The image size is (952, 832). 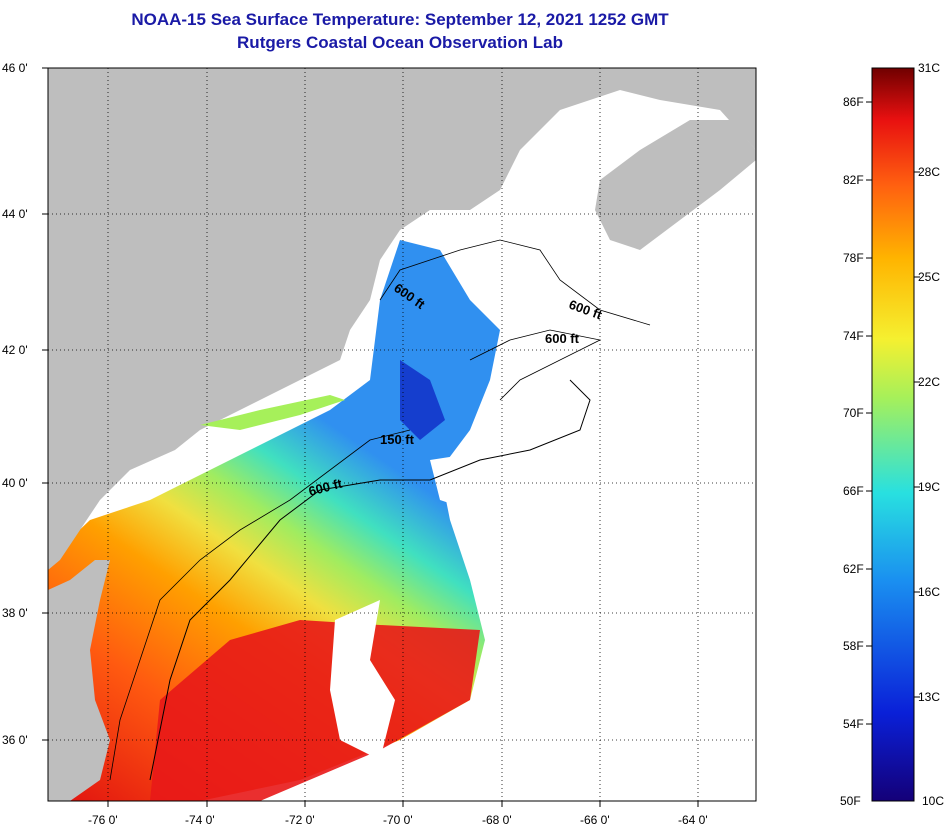 What do you see at coordinates (315, 710) in the screenshot?
I see `warm-core` at bounding box center [315, 710].